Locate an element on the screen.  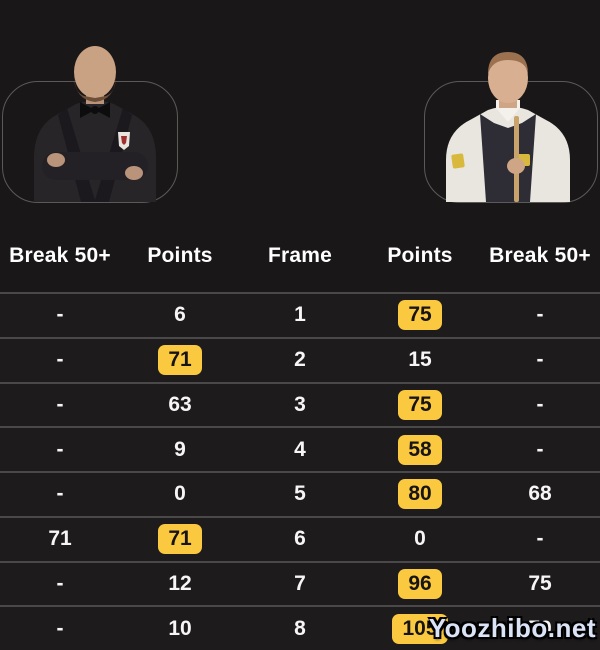
frame-number-cell: 7 is located at coordinates (300, 583).